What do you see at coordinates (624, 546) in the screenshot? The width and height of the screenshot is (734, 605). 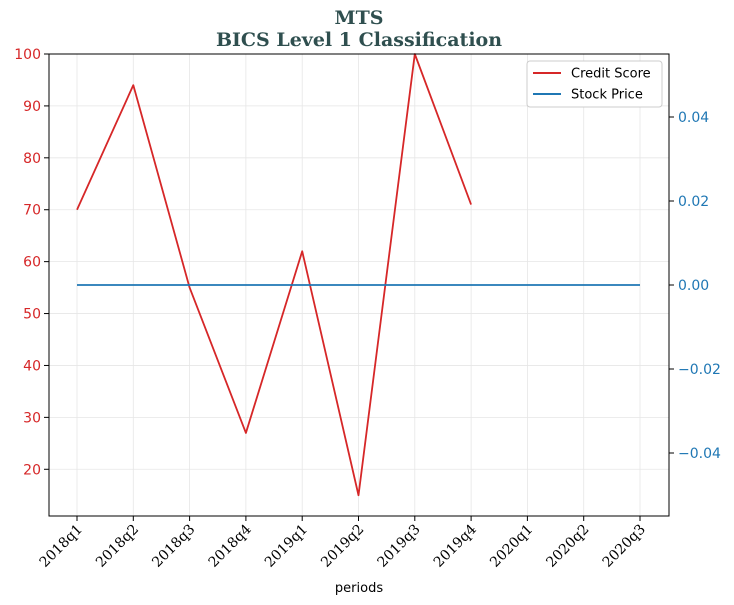 I see `x-tick-label: 2020q3` at bounding box center [624, 546].